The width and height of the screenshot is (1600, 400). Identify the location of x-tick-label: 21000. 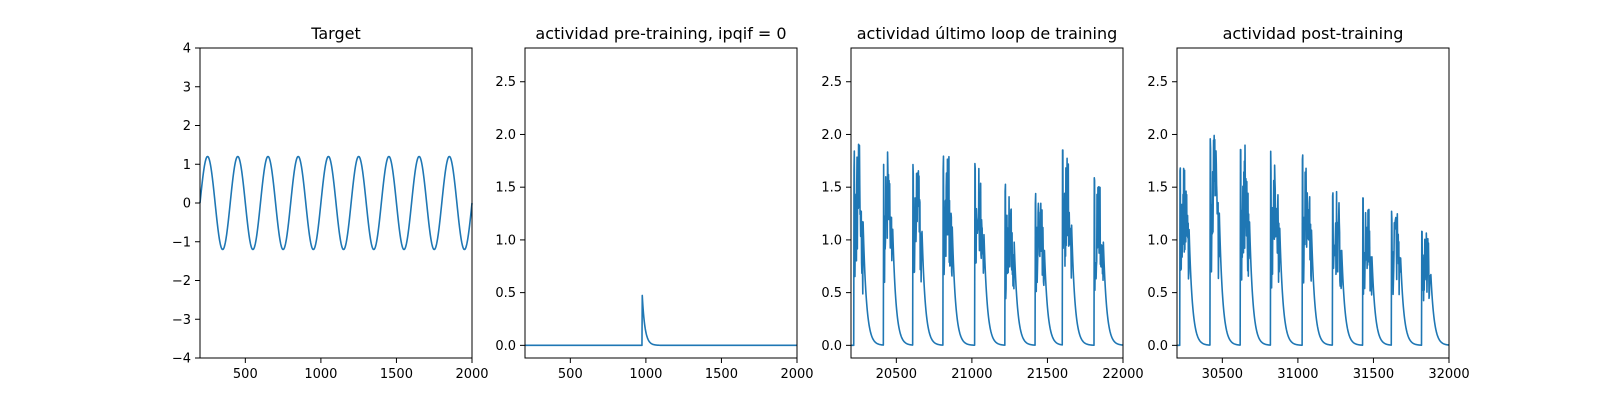
(971, 374).